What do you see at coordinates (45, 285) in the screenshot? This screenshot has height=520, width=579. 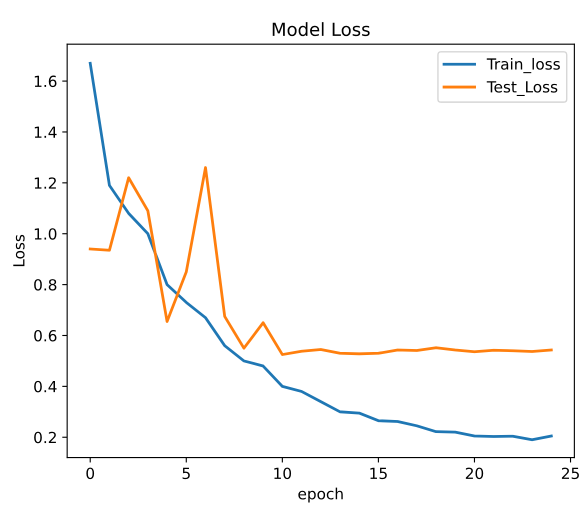 I see `y-tick-label: 0.8` at bounding box center [45, 285].